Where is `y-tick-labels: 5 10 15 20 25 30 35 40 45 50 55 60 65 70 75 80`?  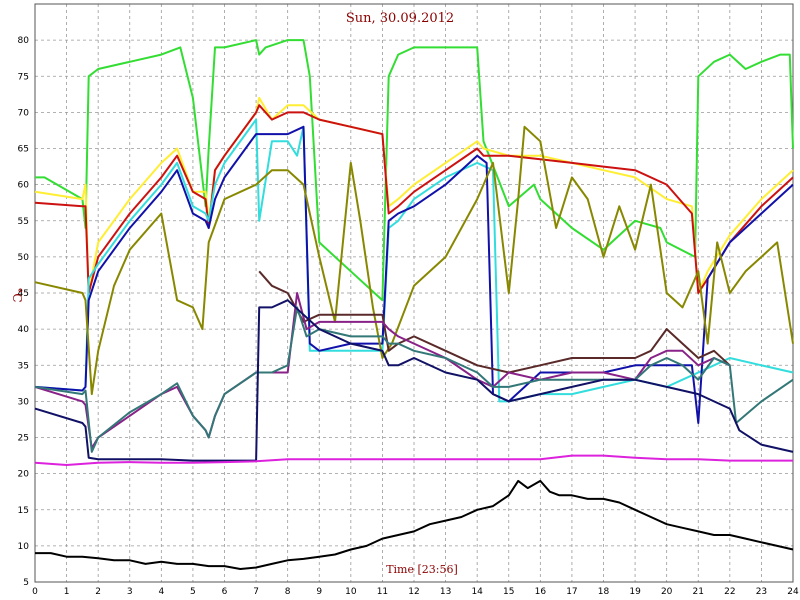 y-tick-labels: 5 10 15 20 25 30 35 40 45 50 55 60 65 70 75 80 is located at coordinates (24, 312).